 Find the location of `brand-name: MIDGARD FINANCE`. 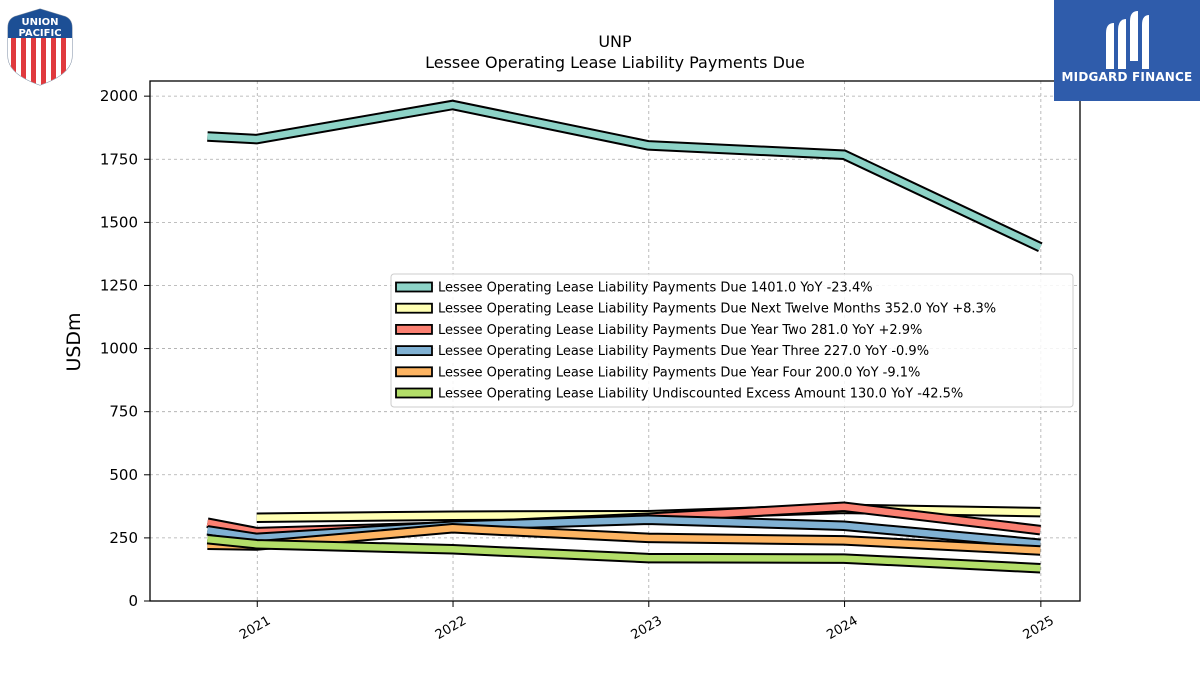

brand-name: MIDGARD FINANCE is located at coordinates (1127, 77).